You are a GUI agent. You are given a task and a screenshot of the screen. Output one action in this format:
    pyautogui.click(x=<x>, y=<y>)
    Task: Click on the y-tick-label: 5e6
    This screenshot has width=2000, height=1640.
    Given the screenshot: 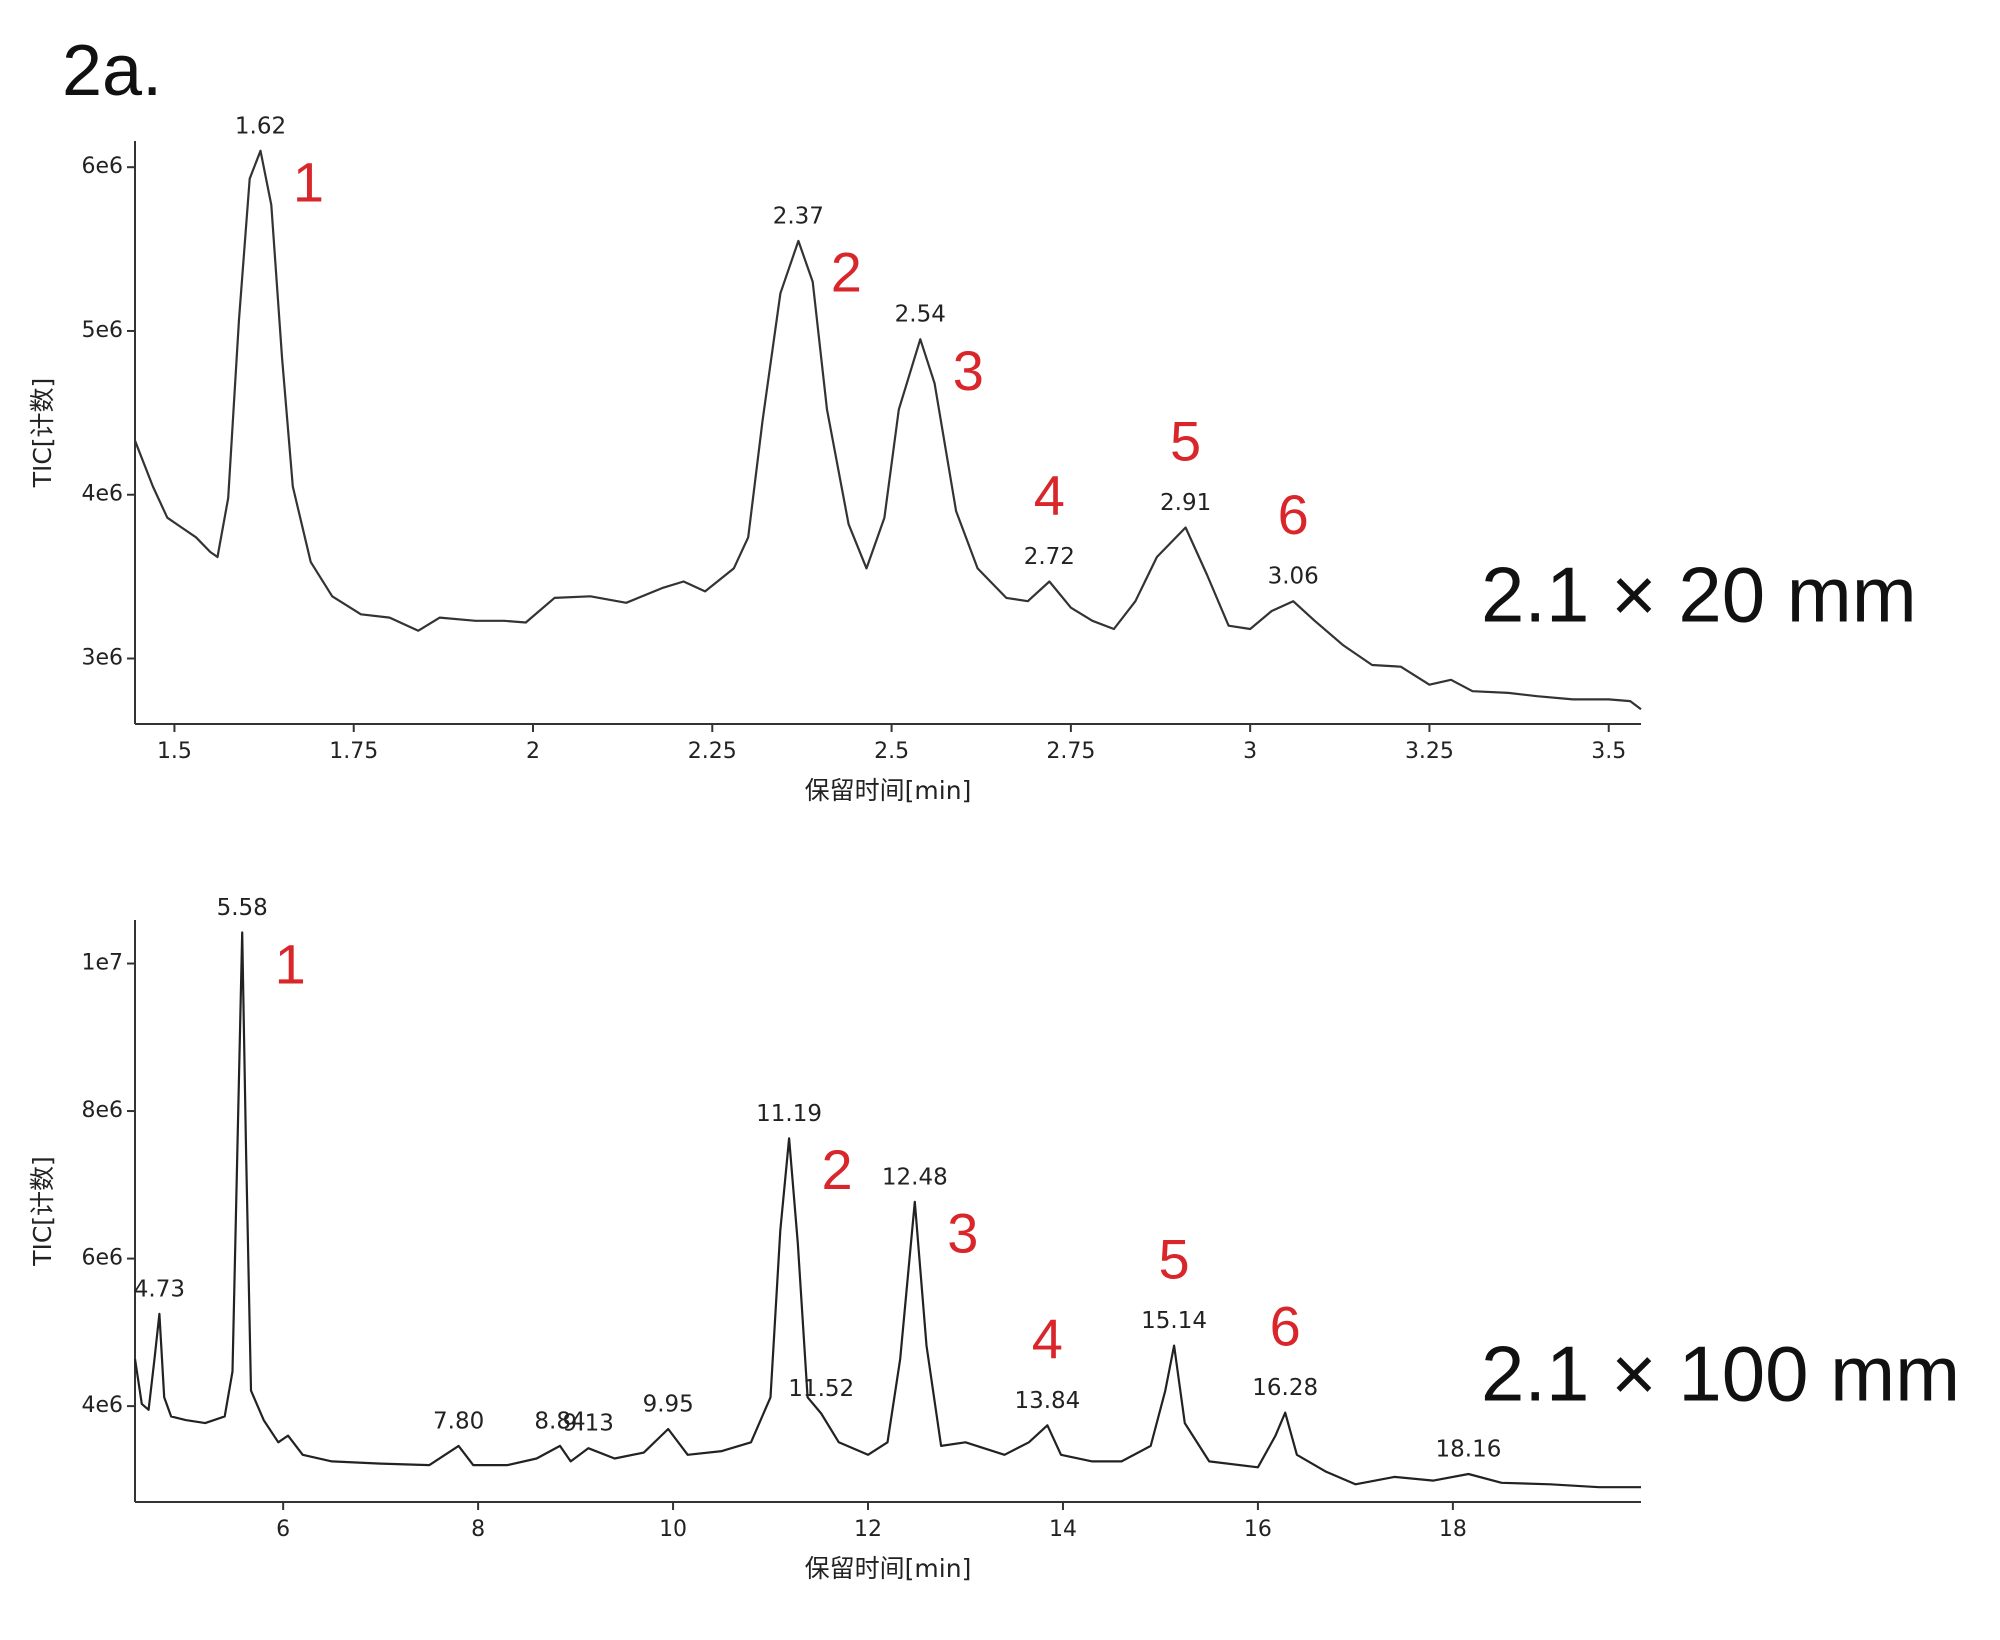 What is the action you would take?
    pyautogui.click(x=102, y=330)
    